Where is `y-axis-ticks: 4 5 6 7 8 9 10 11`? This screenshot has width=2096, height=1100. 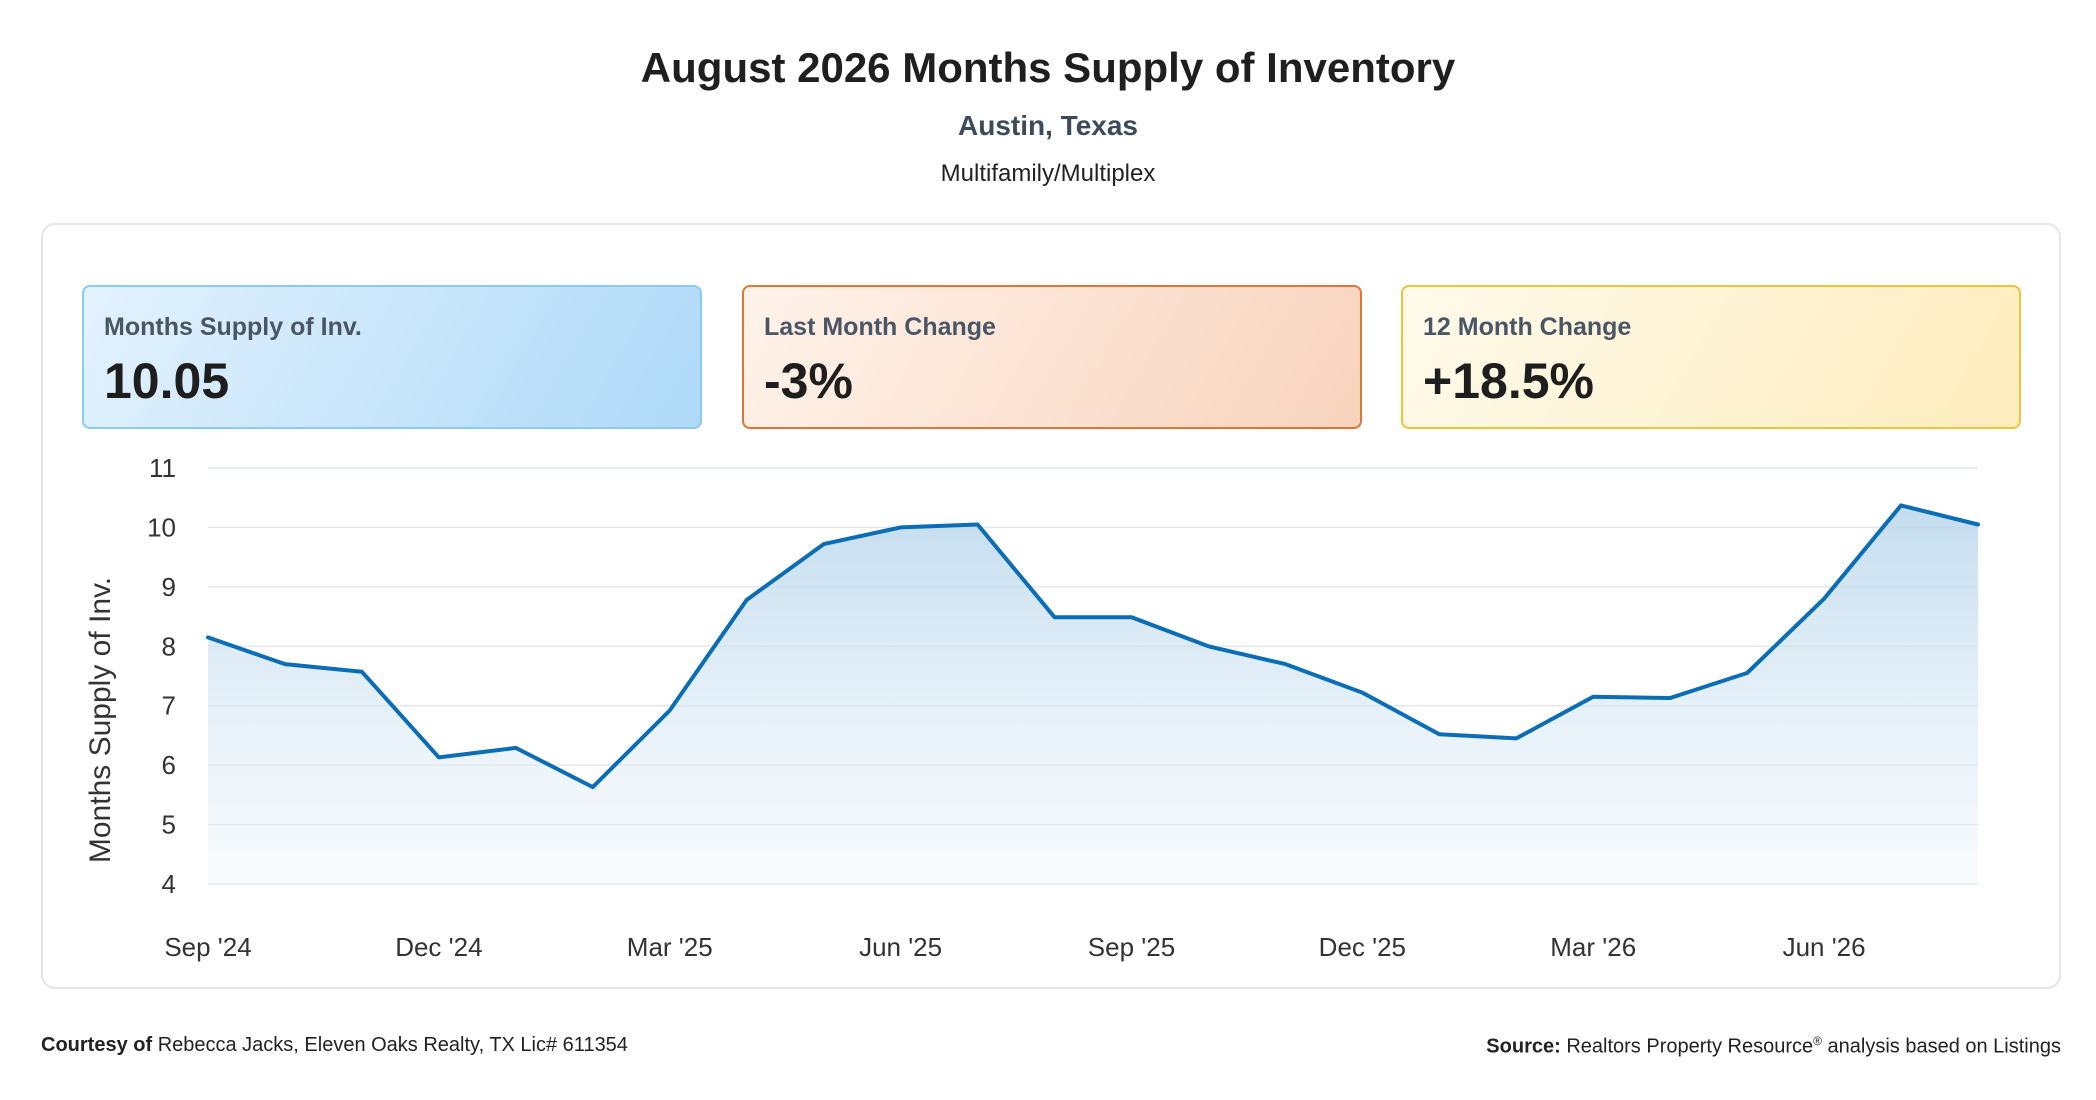
y-axis-ticks: 4 5 6 7 8 9 10 11 is located at coordinates (161, 676).